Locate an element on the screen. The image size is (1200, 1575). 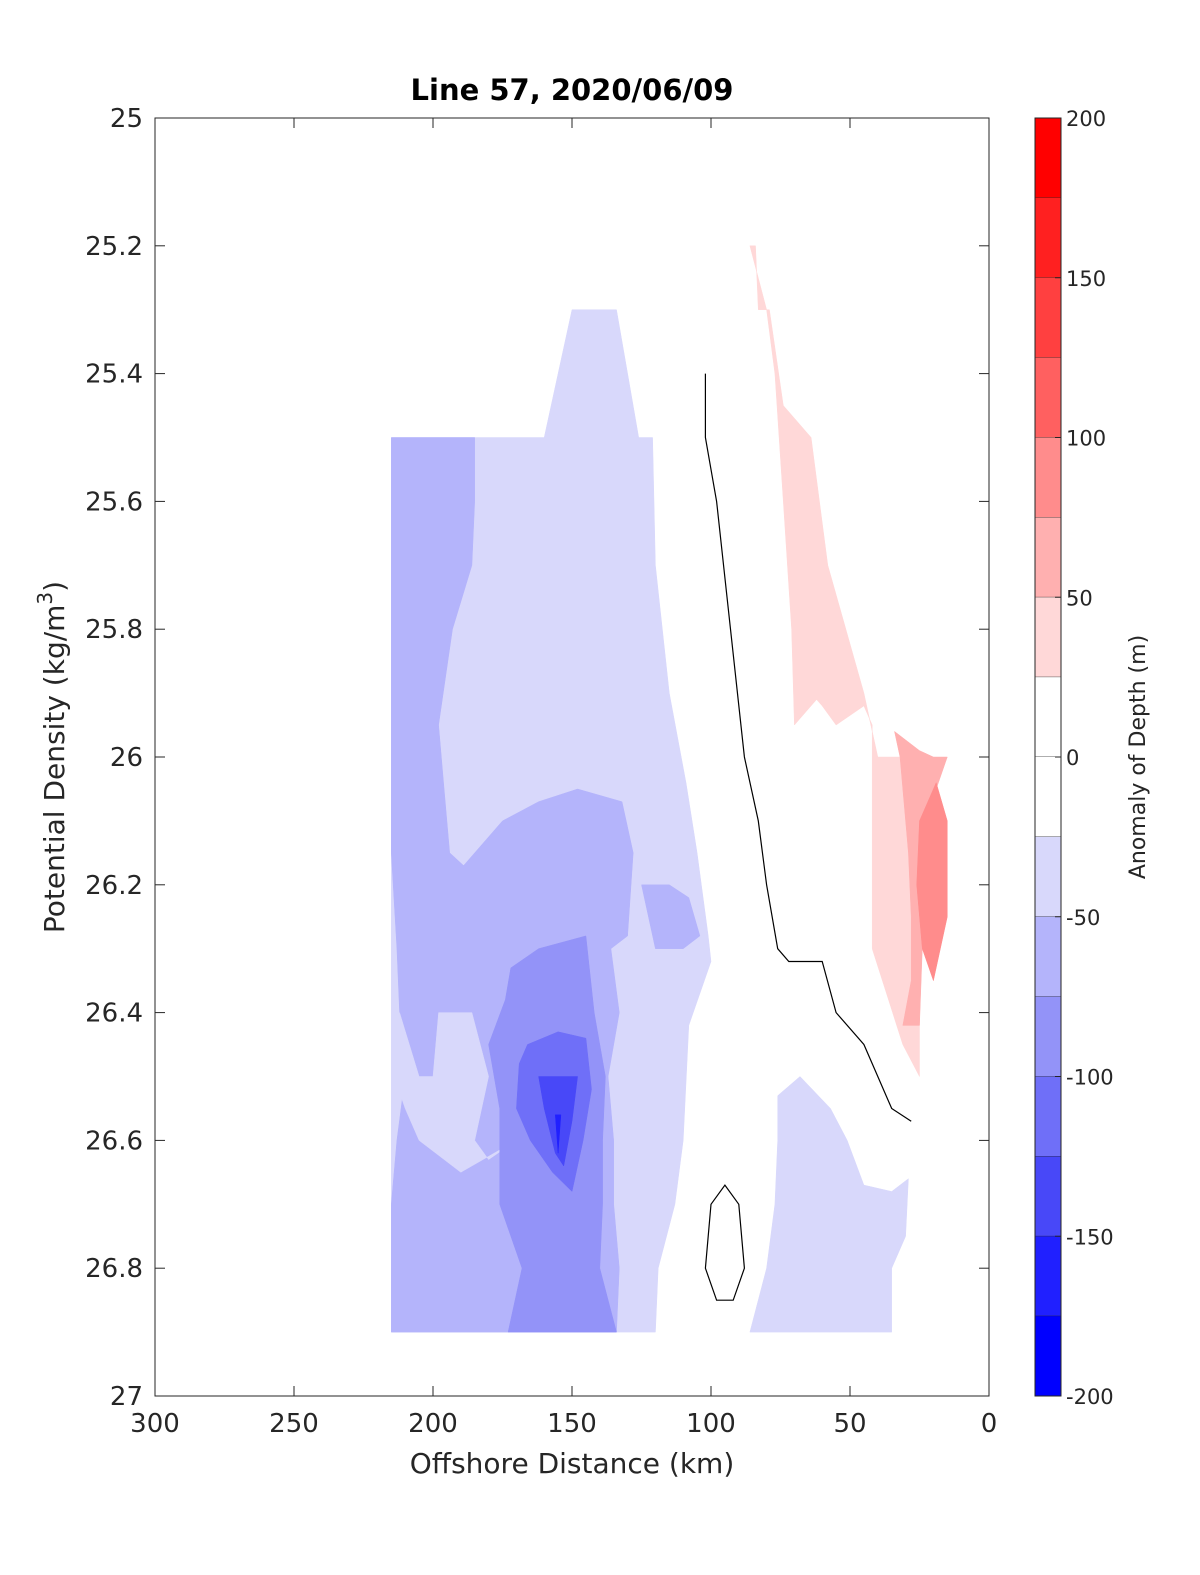
colorbar-tick-label: -150 is located at coordinates (1090, 1237).